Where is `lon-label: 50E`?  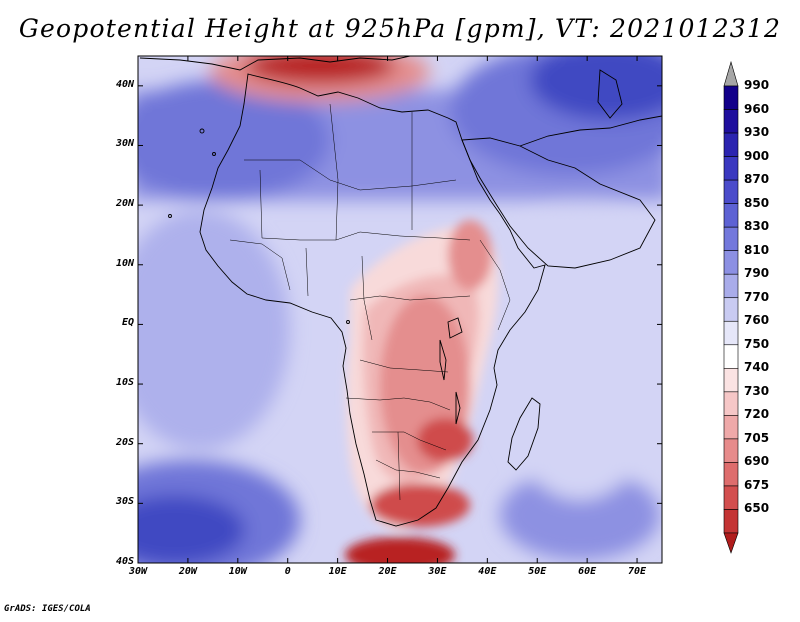 lon-label: 50E is located at coordinates (537, 571).